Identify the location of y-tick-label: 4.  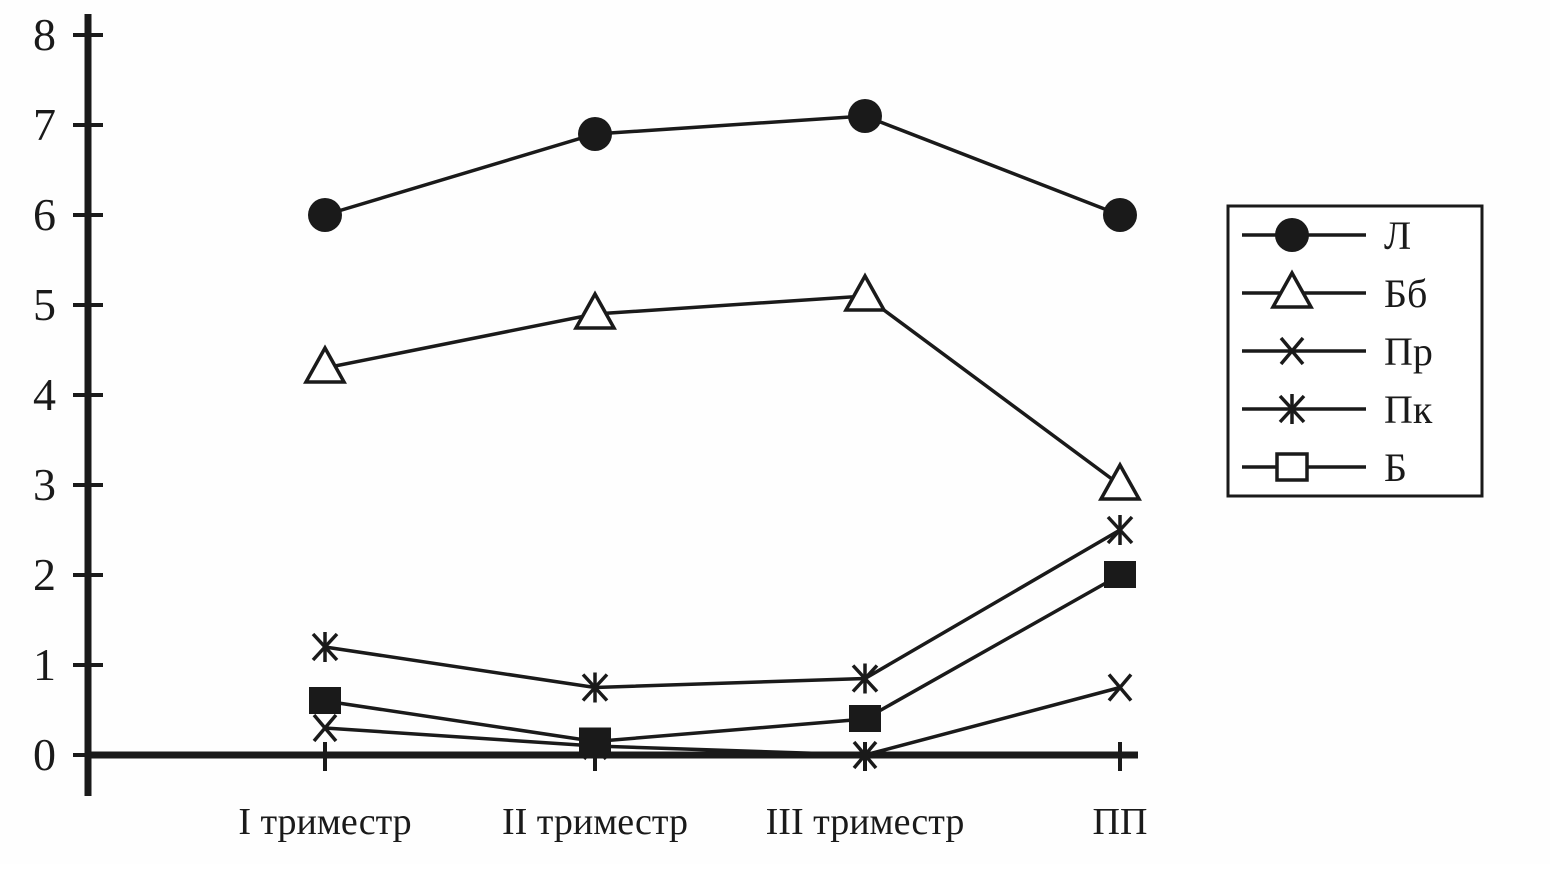
(44, 394).